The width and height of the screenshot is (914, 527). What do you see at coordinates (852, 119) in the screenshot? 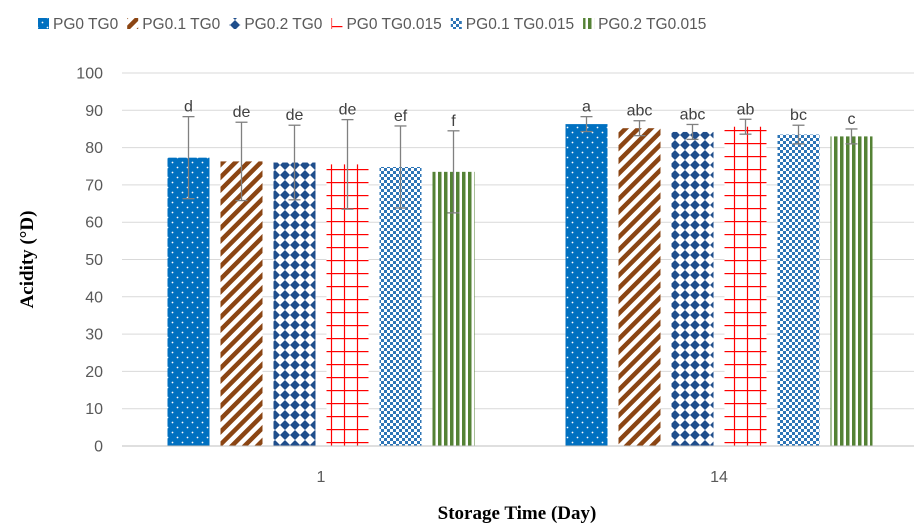
I see `significance-label: c` at bounding box center [852, 119].